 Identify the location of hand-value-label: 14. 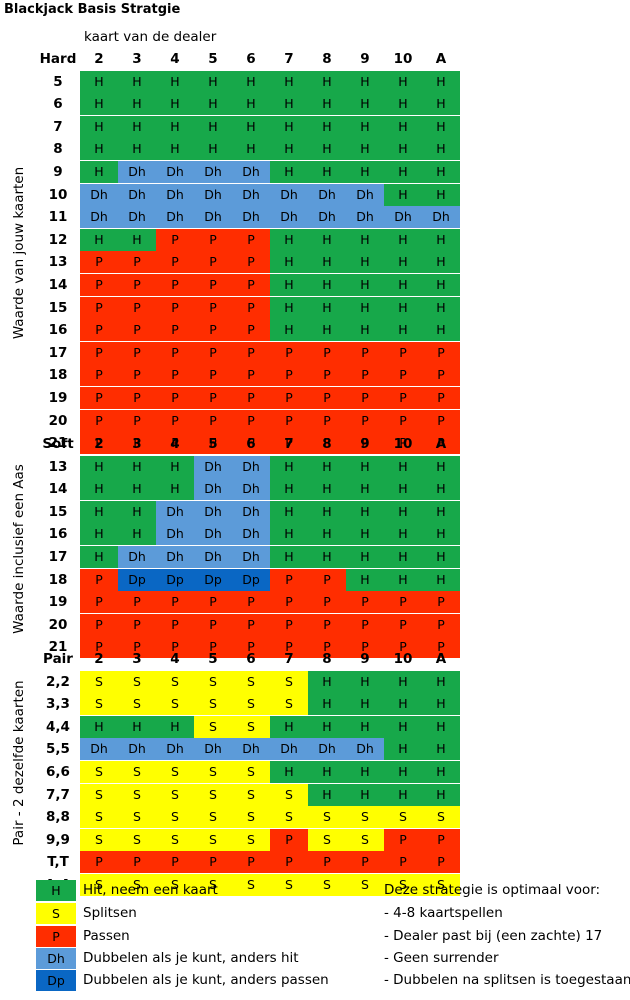
(58, 285).